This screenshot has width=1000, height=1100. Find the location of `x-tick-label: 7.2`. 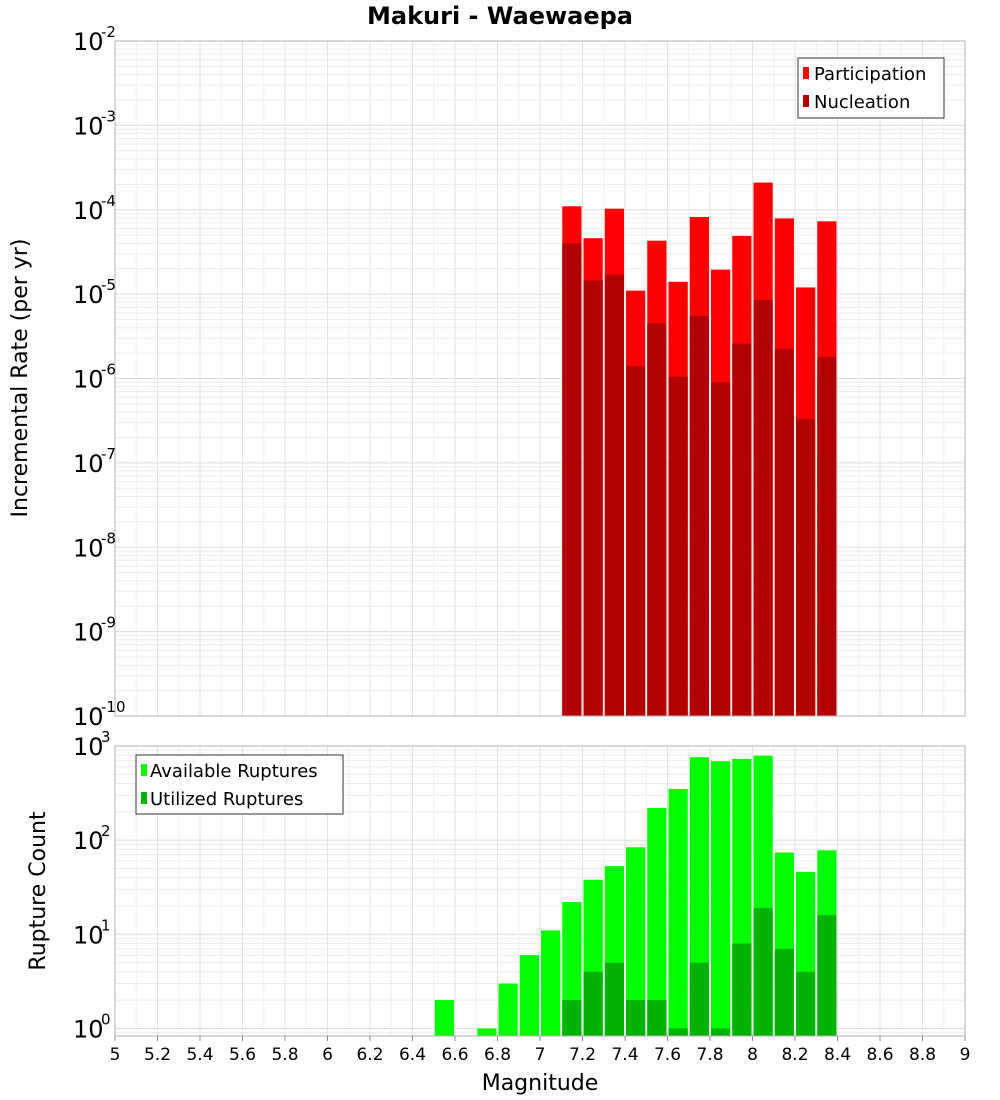

x-tick-label: 7.2 is located at coordinates (582, 1055).